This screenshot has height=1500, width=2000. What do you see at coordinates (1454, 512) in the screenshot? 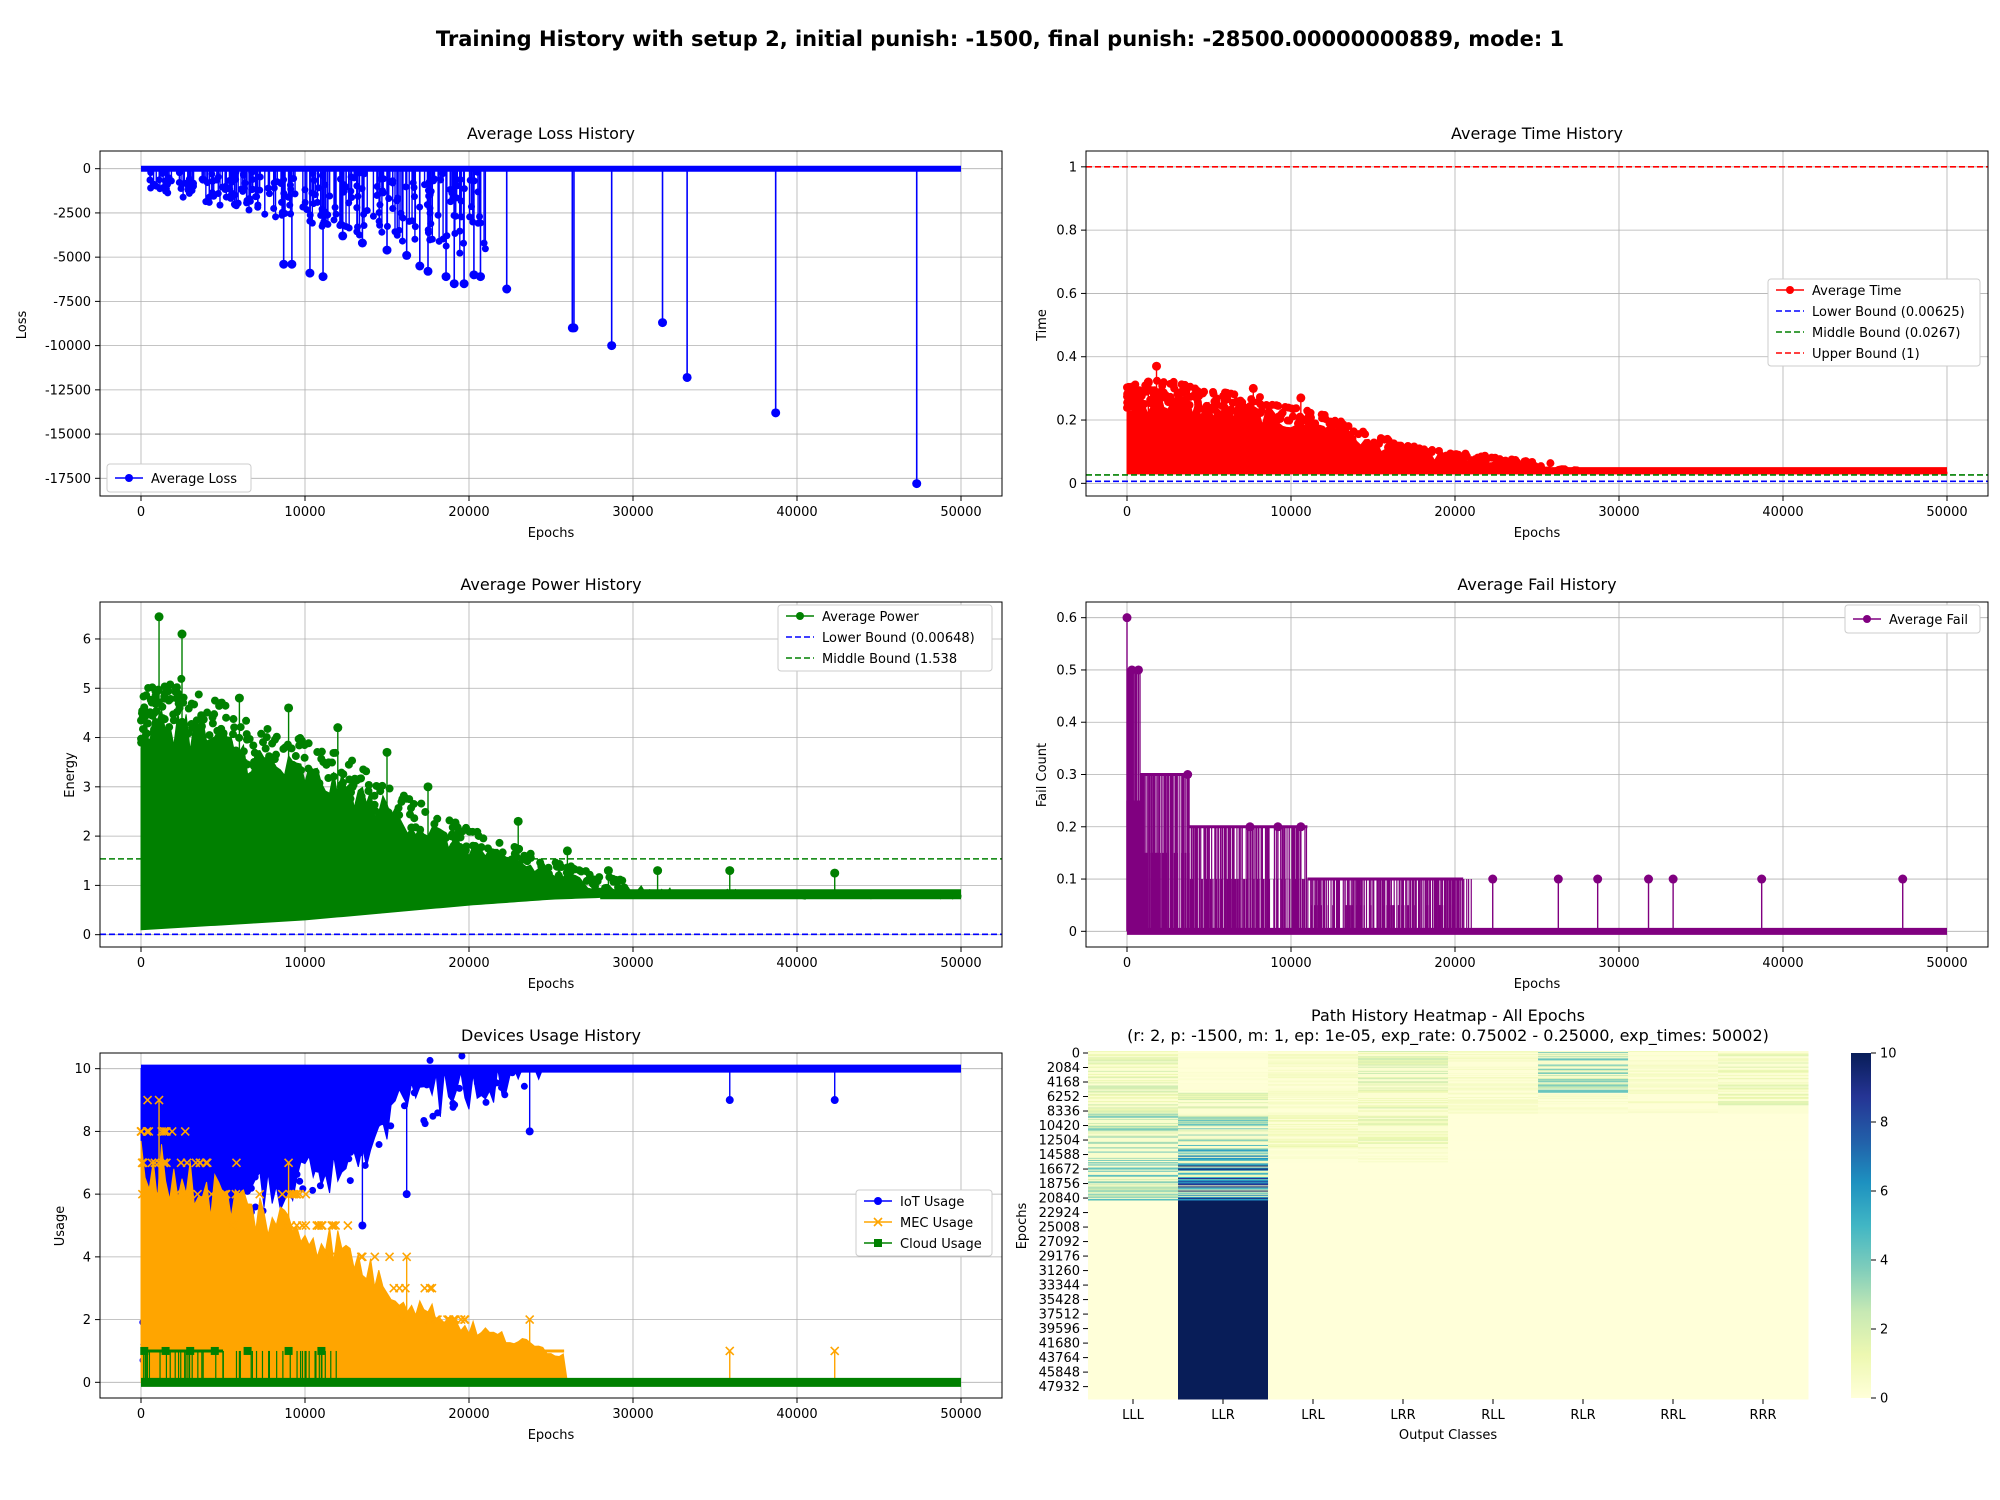
I see `time-xtick-label-2: 20000` at bounding box center [1454, 512].